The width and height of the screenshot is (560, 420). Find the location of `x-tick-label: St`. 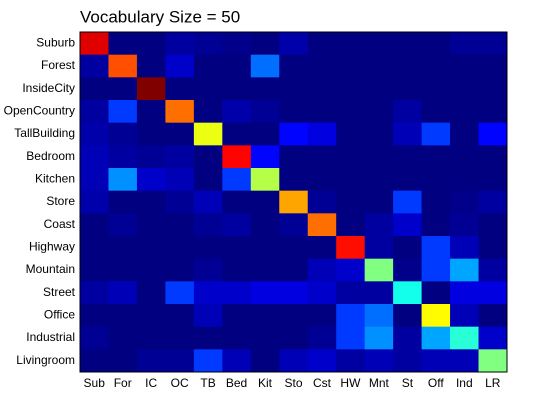

x-tick-label: St is located at coordinates (408, 383).